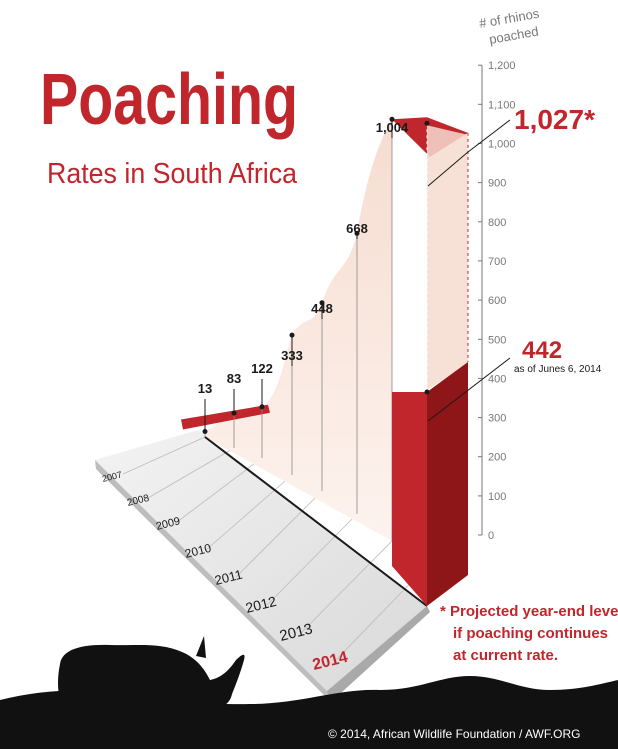 Image resolution: width=618 pixels, height=749 pixels. What do you see at coordinates (112, 476) in the screenshot?
I see `year-label: 2007` at bounding box center [112, 476].